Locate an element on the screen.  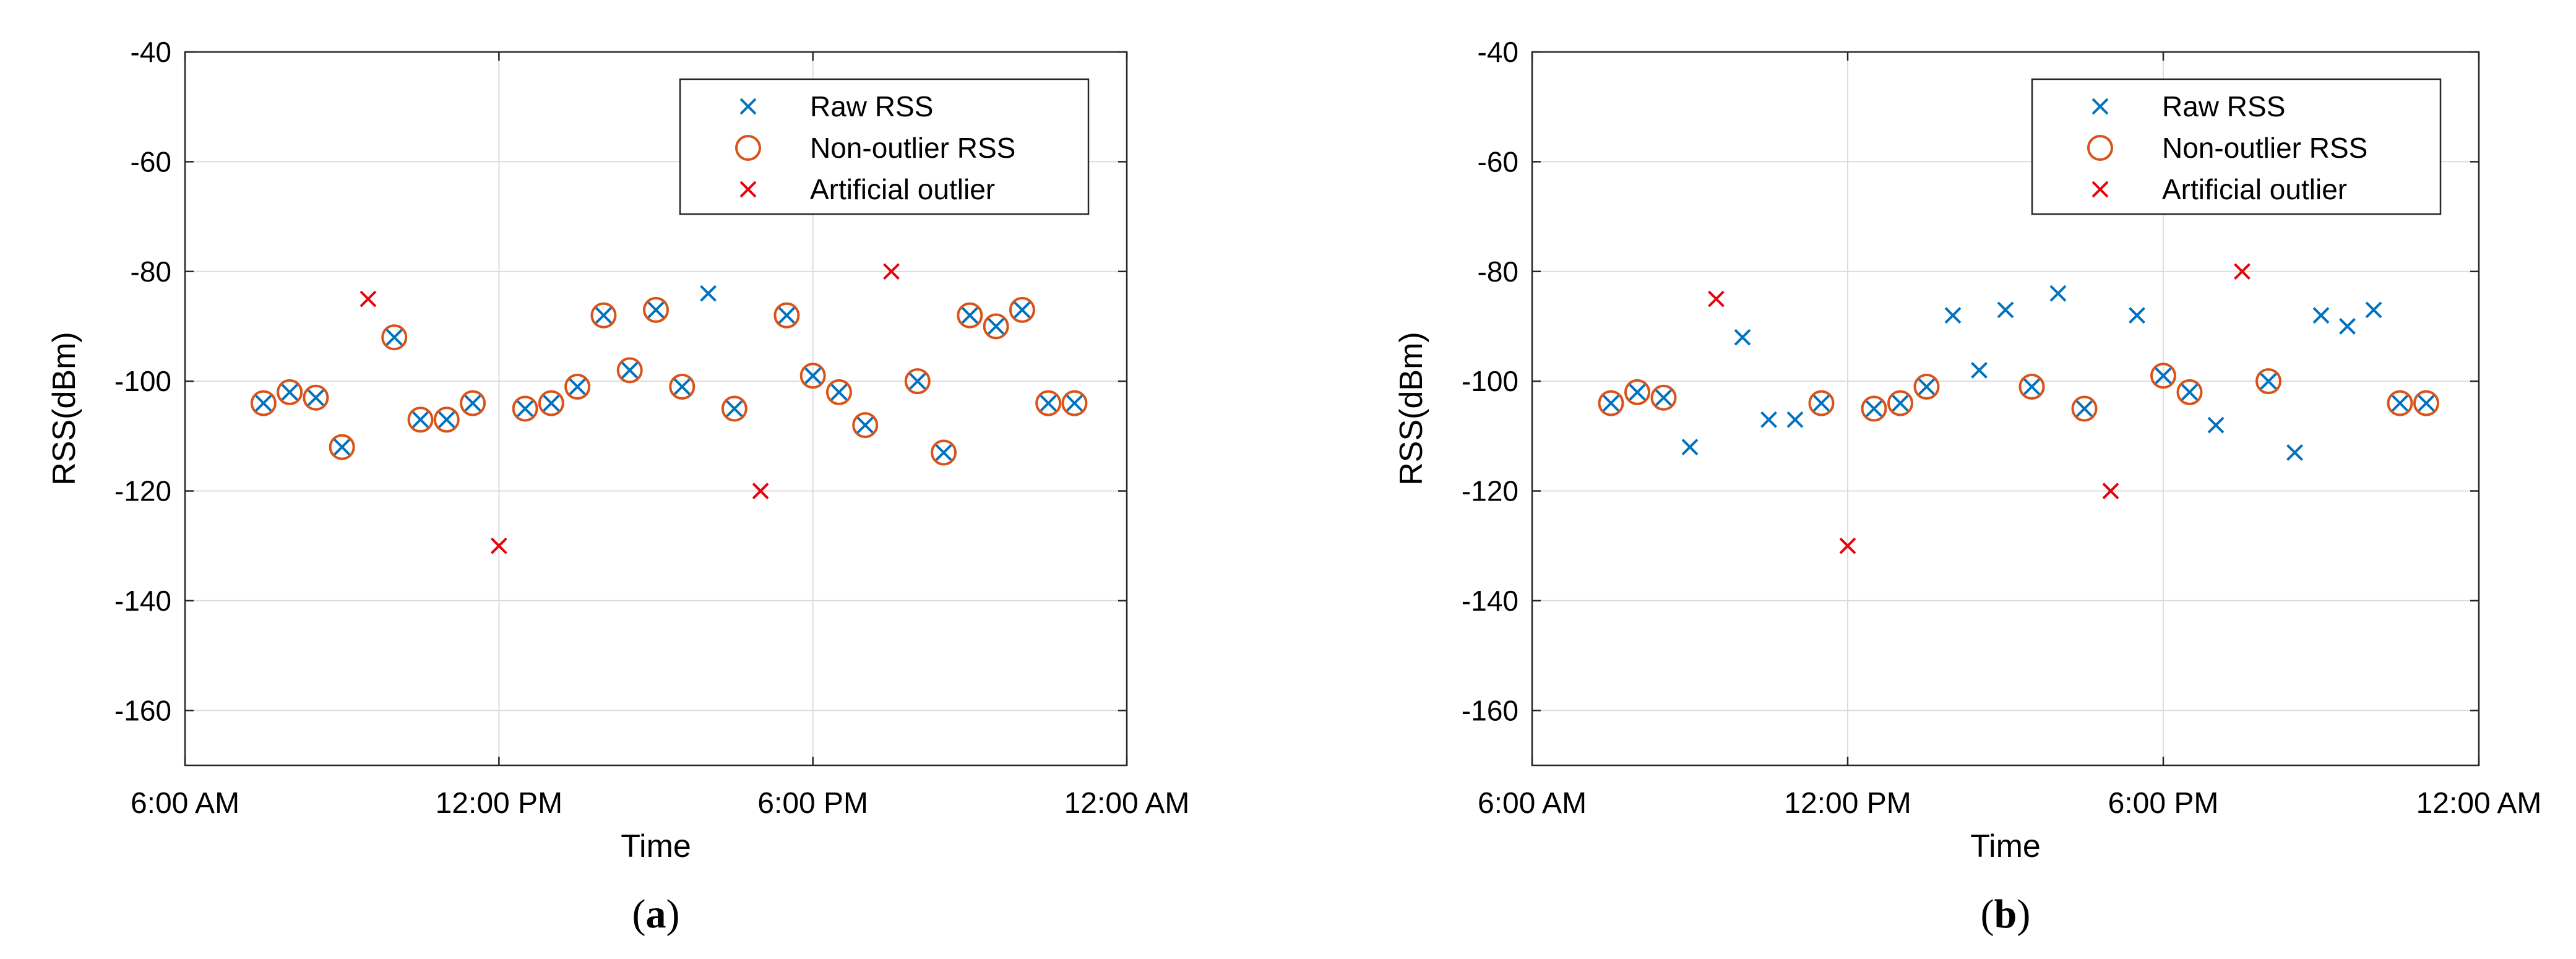
caption-letter: a is located at coordinates (656, 914).